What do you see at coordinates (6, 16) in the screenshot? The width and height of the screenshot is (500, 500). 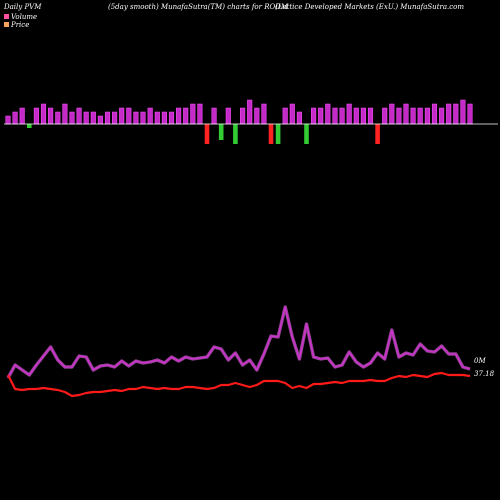 I see `legend-swatch-volume` at bounding box center [6, 16].